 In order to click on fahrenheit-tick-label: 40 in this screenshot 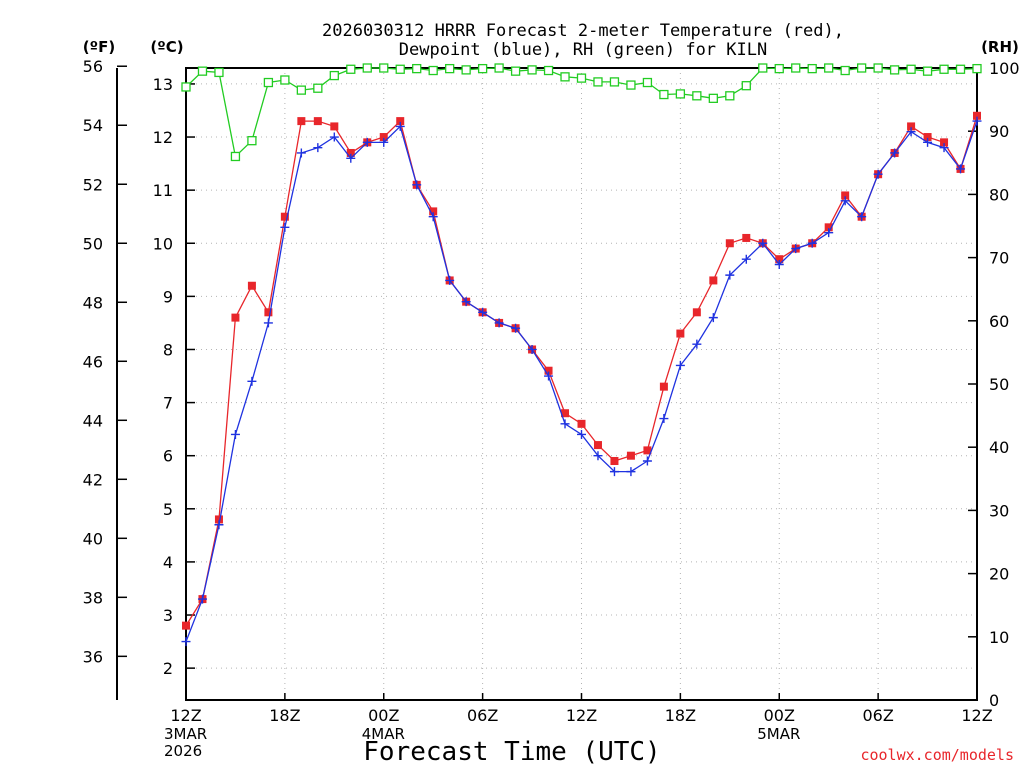, I will do `click(93, 538)`.